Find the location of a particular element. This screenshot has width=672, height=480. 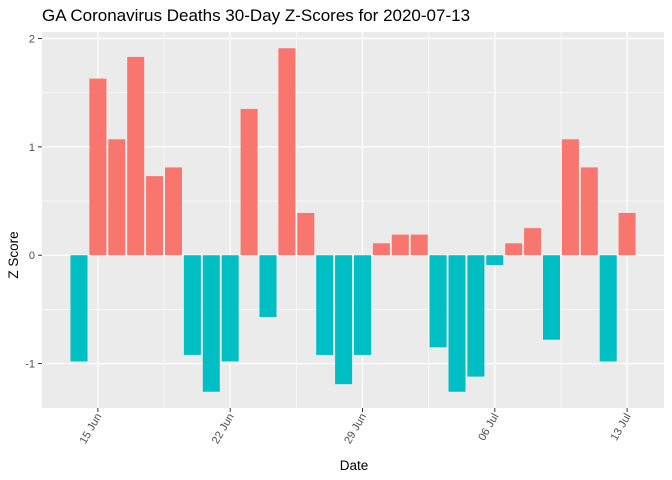

x-axis: 15 Jun 22 Jun 29 Jun 06 Jul 13 Jul is located at coordinates (356, 427).